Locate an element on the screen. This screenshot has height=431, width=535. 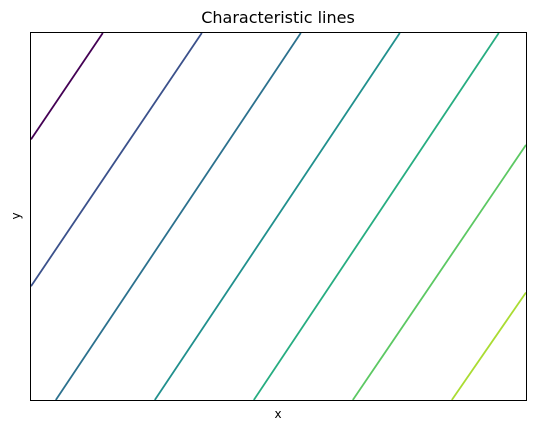
chart-title: Characteristic lines is located at coordinates (278, 17).